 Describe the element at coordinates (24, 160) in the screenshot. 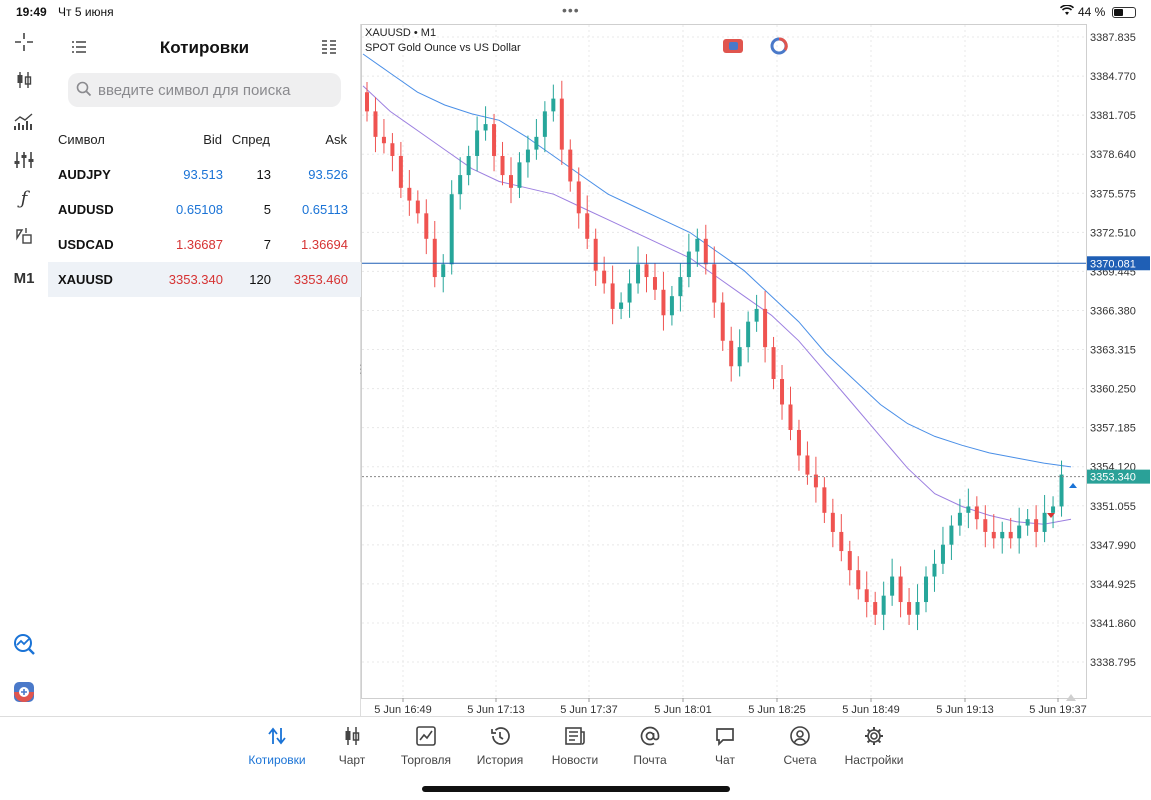

I see `settings-sliders-icon` at that location.